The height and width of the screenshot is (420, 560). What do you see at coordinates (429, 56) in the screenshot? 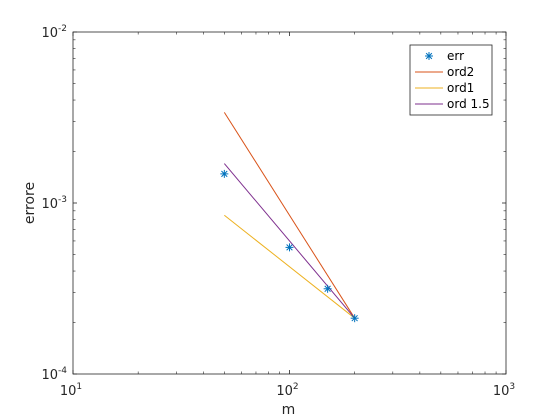
I see `legend-marker-err` at bounding box center [429, 56].